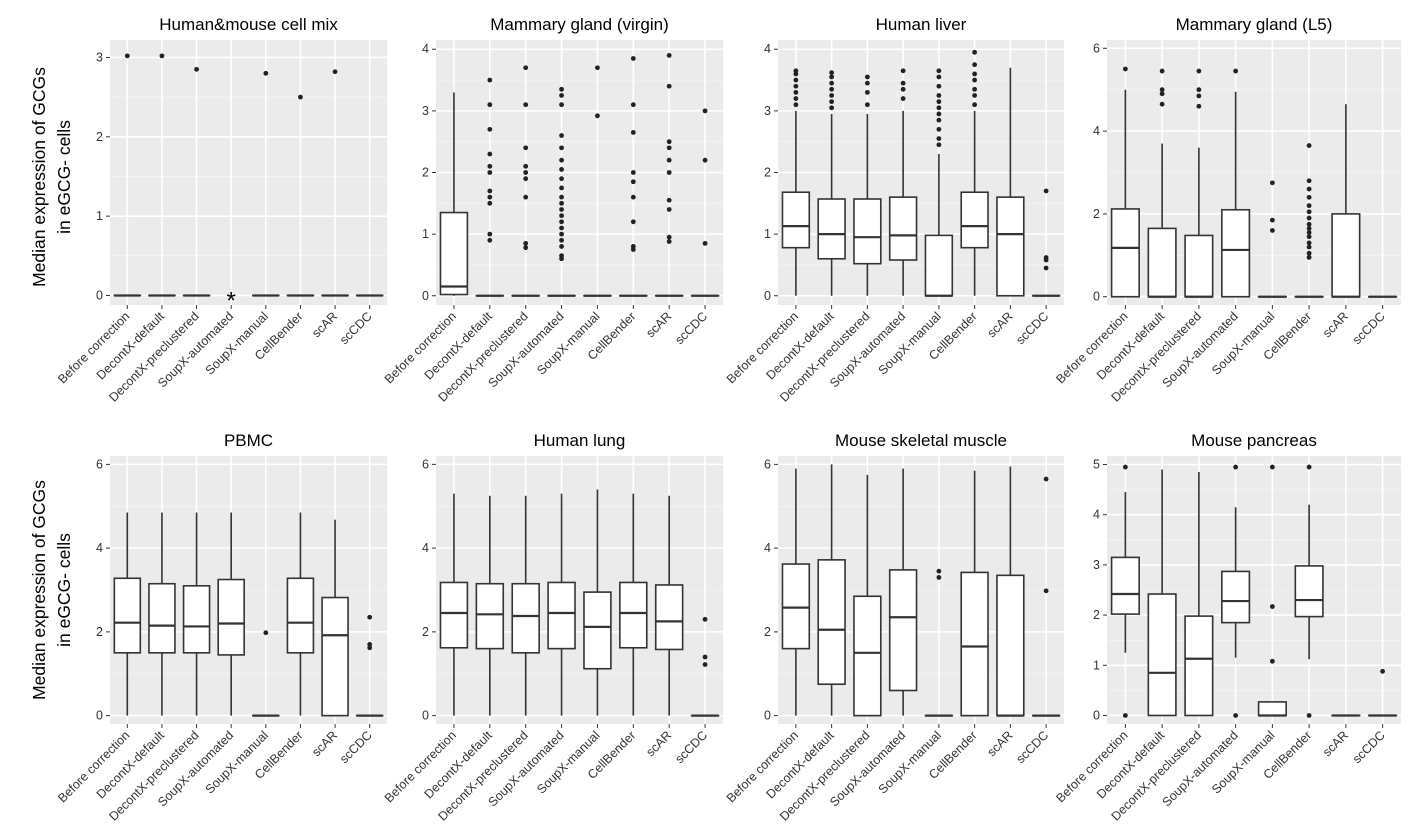 This screenshot has height=837, width=1416. I want to click on y-axis-label-top-line2: in eGCG- cells, so click(64, 177).